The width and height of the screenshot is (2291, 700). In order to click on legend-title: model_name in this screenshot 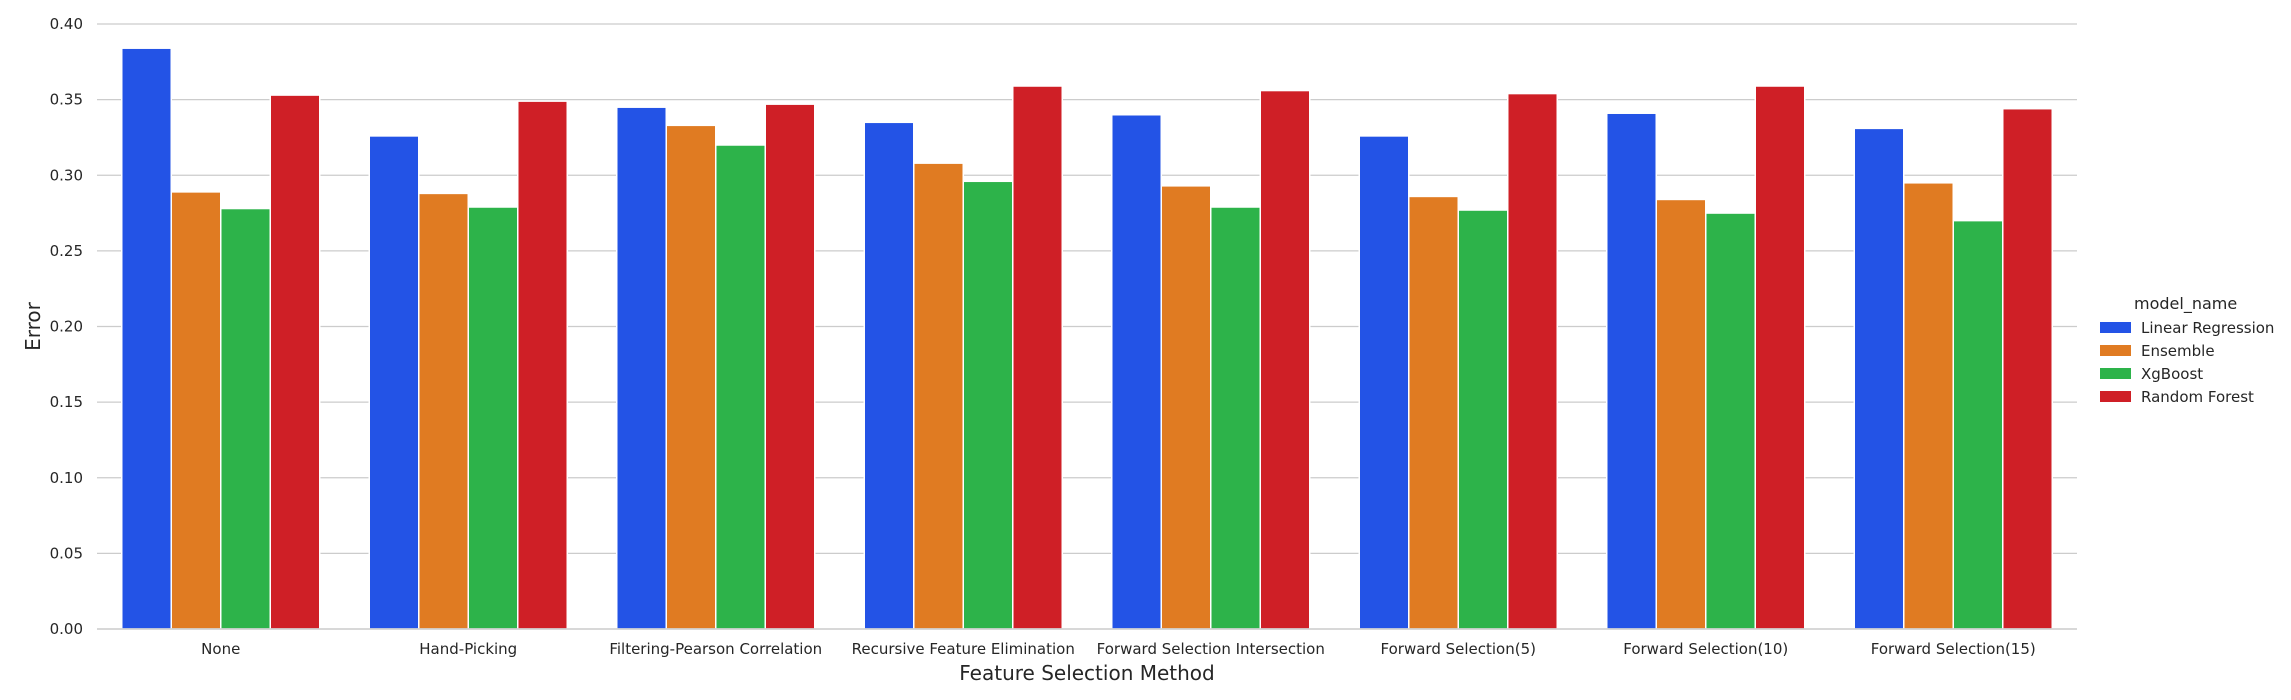, I will do `click(2185, 304)`.